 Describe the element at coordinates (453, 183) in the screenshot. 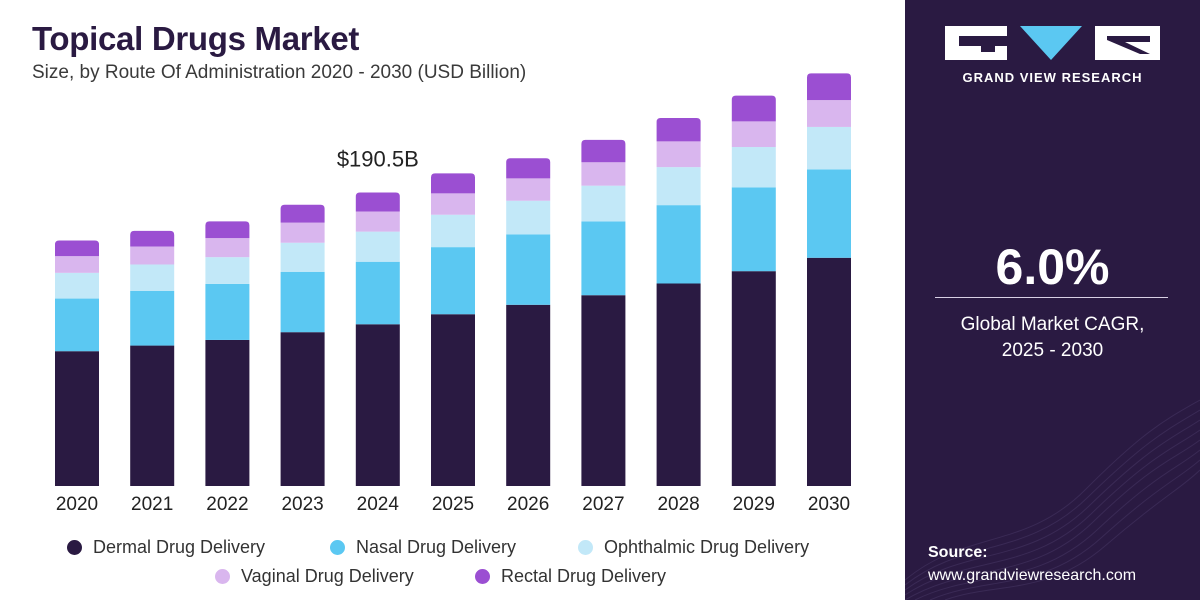

I see `bar-segment-2025-rectal` at that location.